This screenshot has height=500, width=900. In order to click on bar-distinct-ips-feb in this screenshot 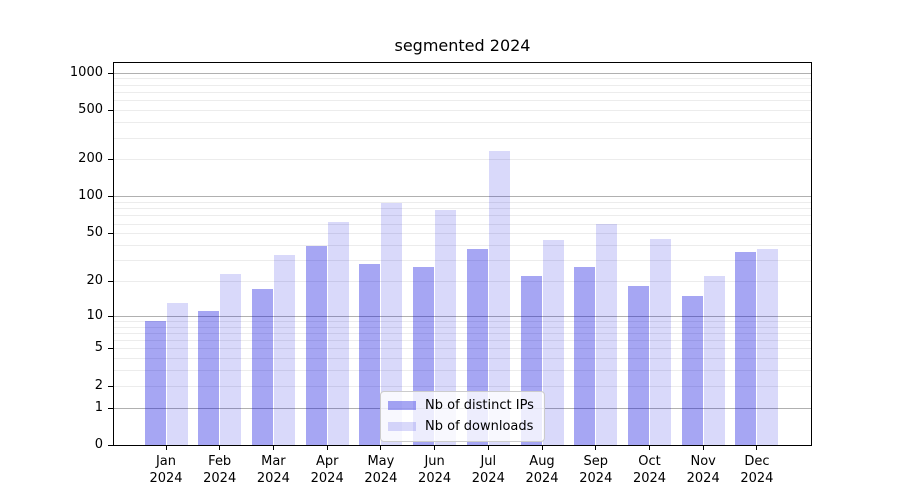, I will do `click(209, 378)`.